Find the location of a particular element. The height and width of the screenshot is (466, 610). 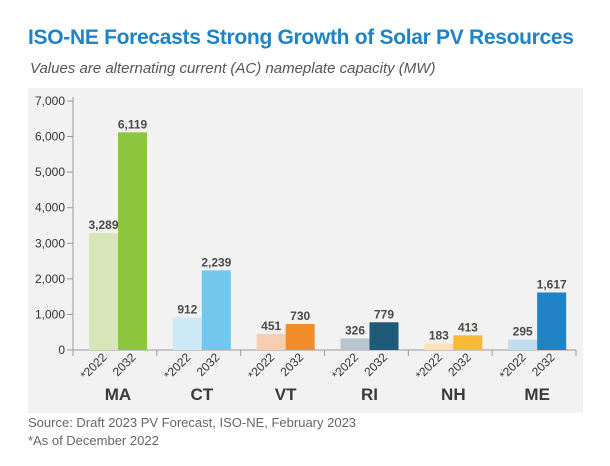

y-tick-label: 6,000 is located at coordinates (50, 137).